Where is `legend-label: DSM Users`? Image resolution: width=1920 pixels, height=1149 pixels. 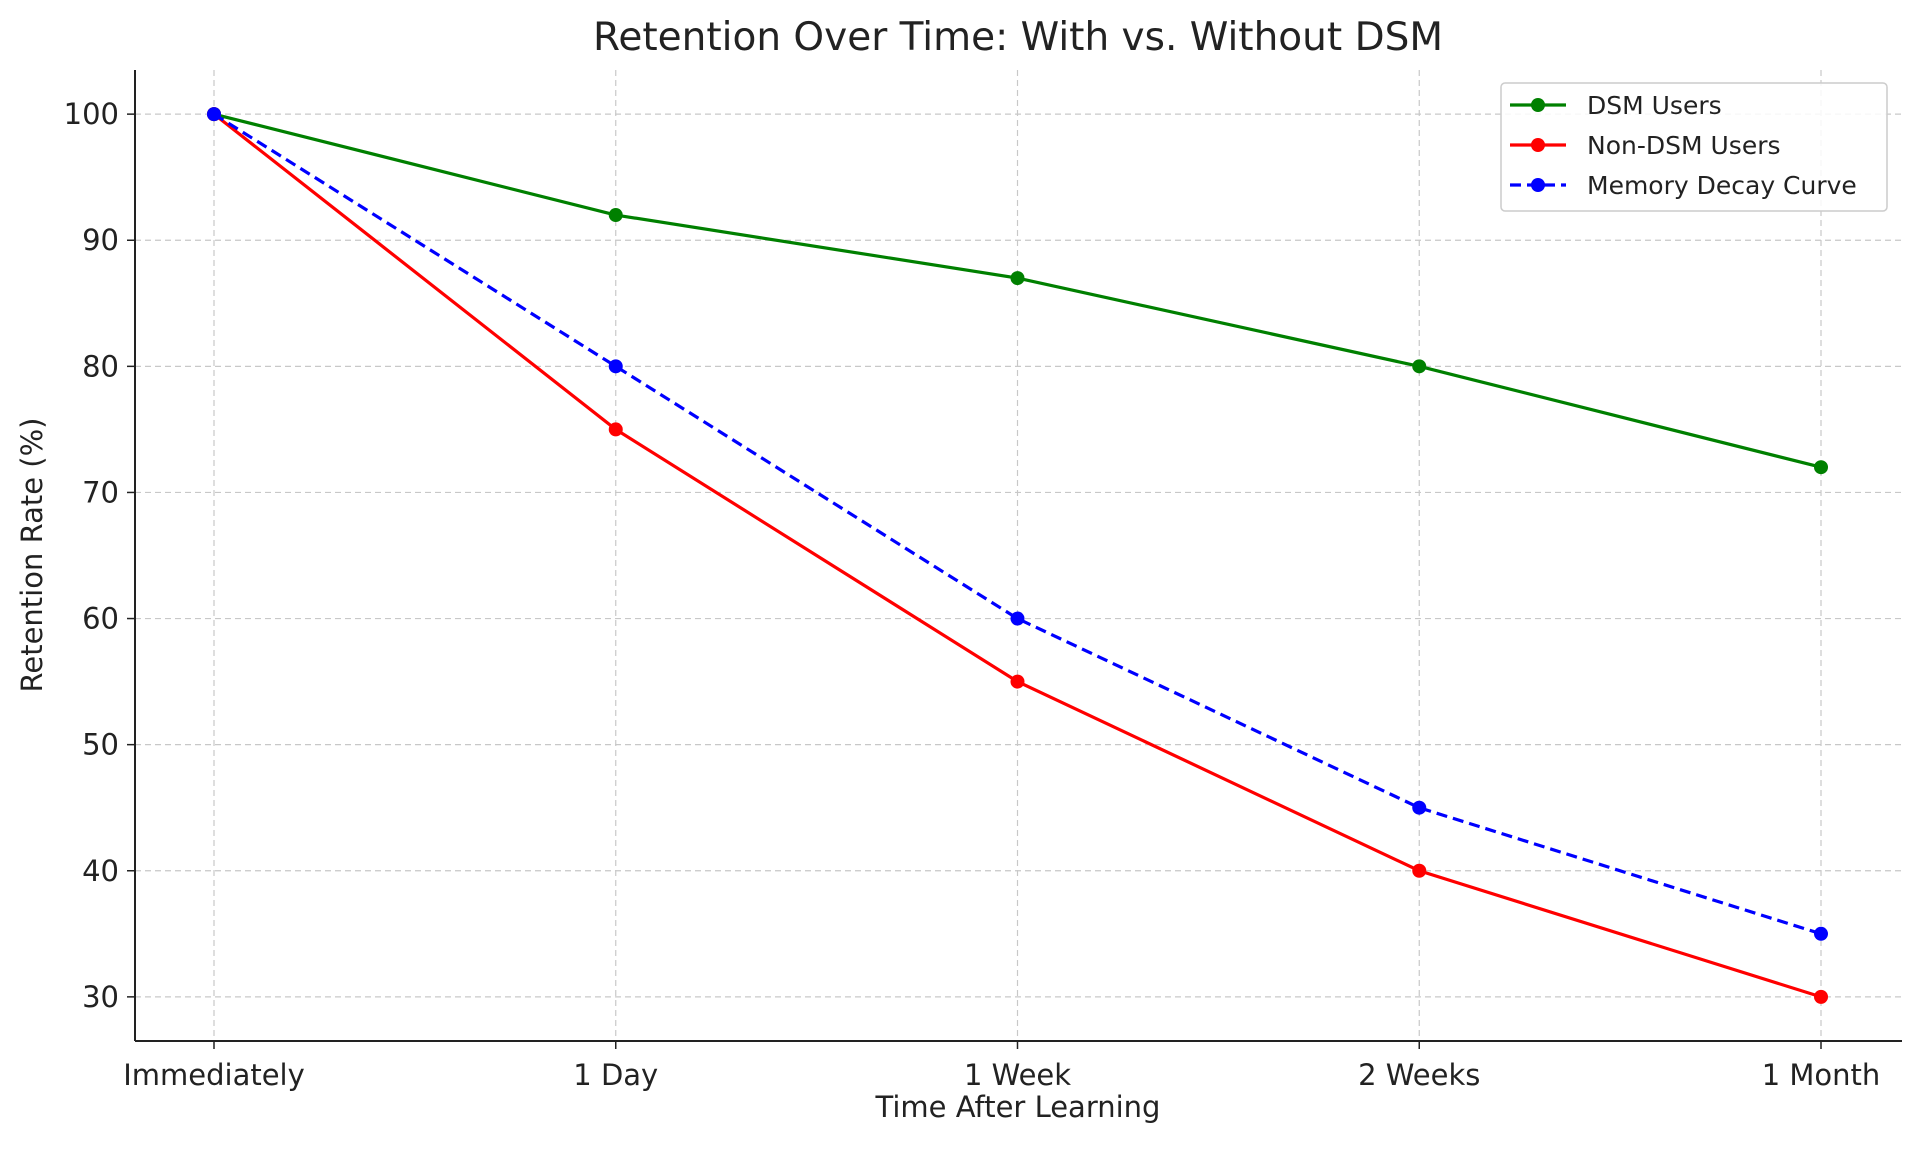 legend-label: DSM Users is located at coordinates (1654, 105).